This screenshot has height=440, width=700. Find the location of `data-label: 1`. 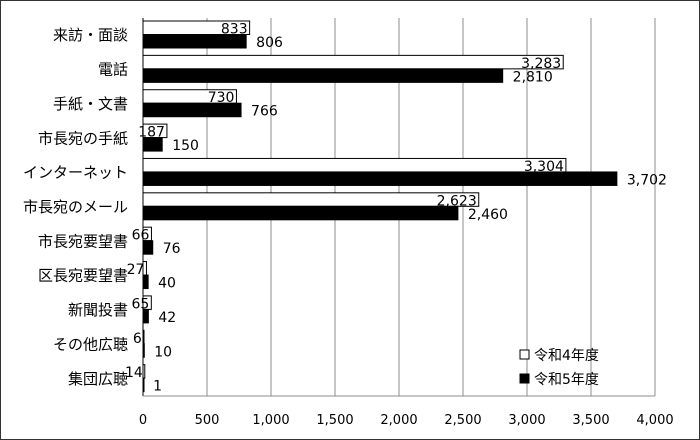

data-label: 1 is located at coordinates (157, 387).